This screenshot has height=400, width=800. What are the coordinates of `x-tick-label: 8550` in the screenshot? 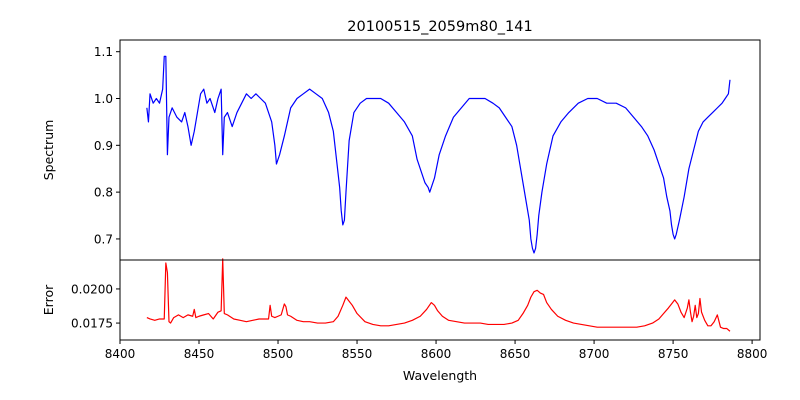 It's located at (357, 354).